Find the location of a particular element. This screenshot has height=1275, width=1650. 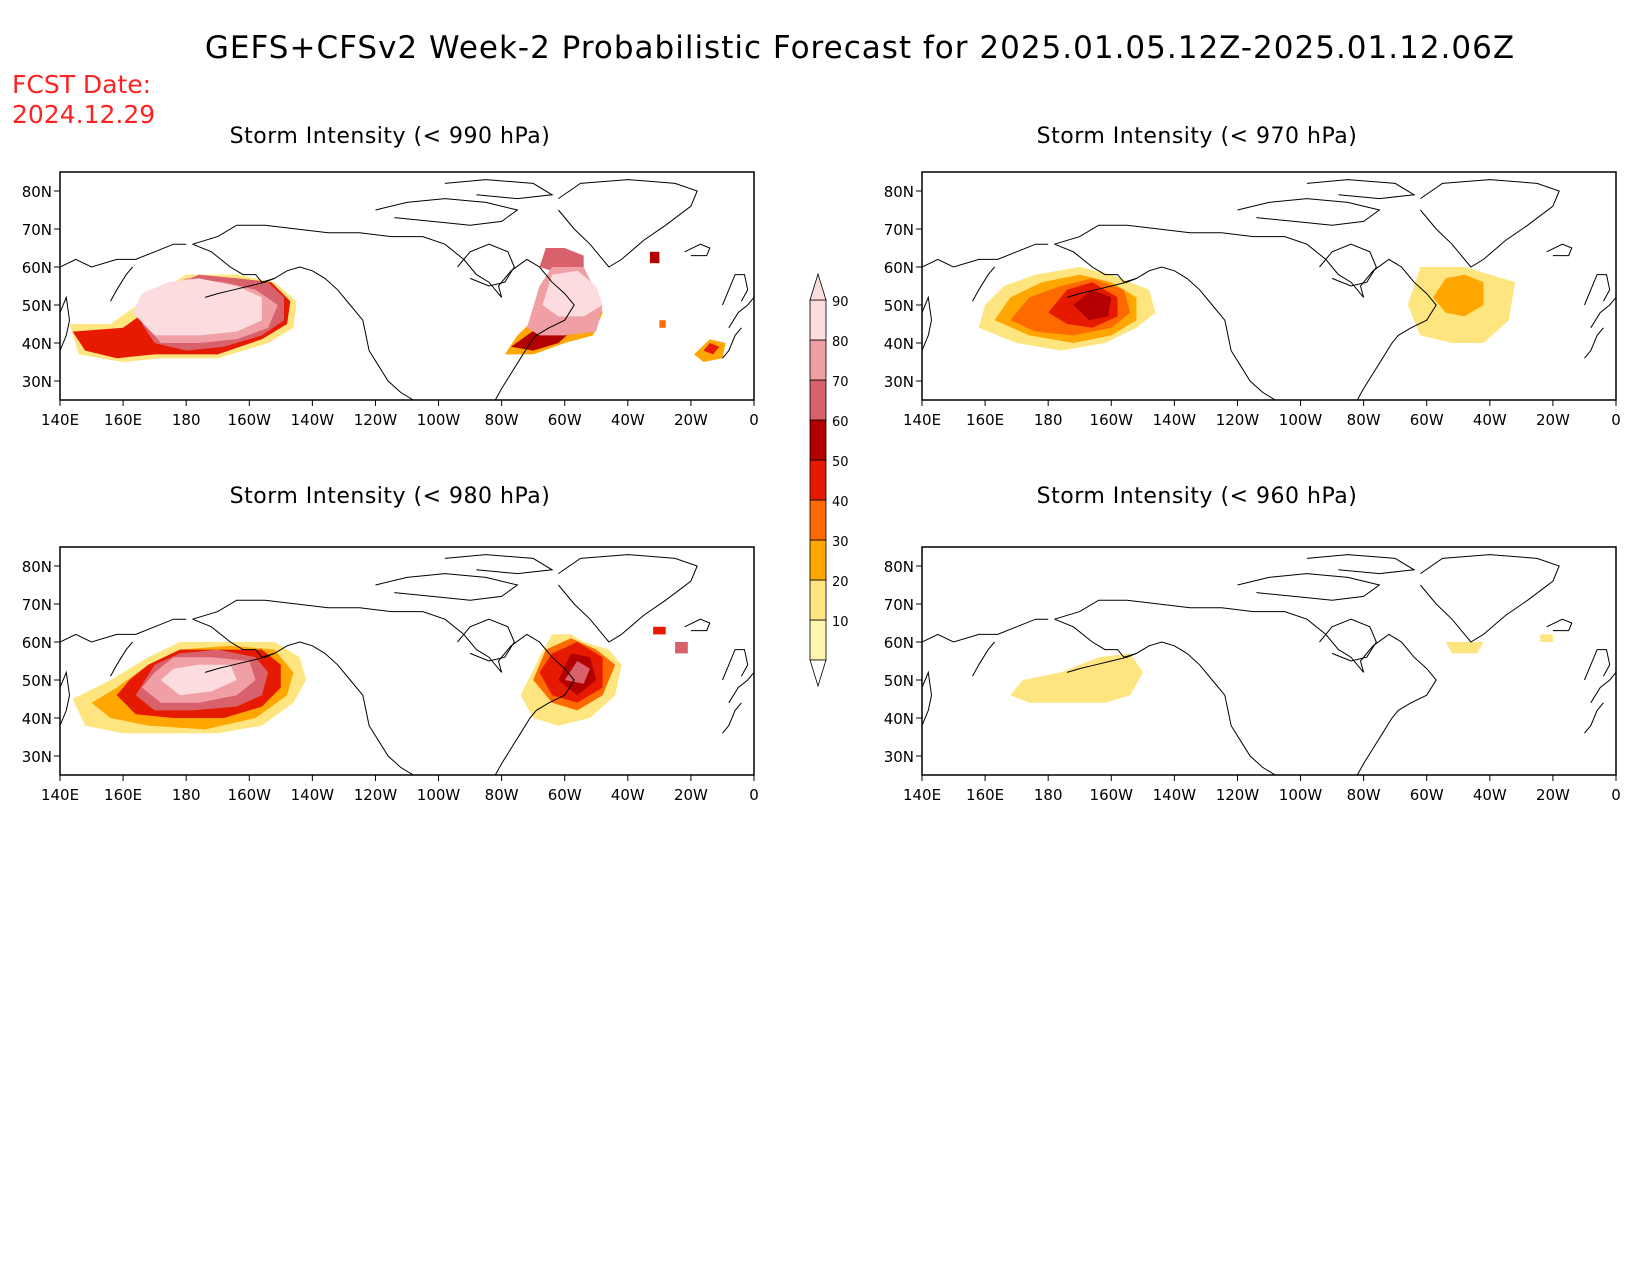

panel-title-990: Storm Intensity (< 990 hPa) is located at coordinates (390, 136).